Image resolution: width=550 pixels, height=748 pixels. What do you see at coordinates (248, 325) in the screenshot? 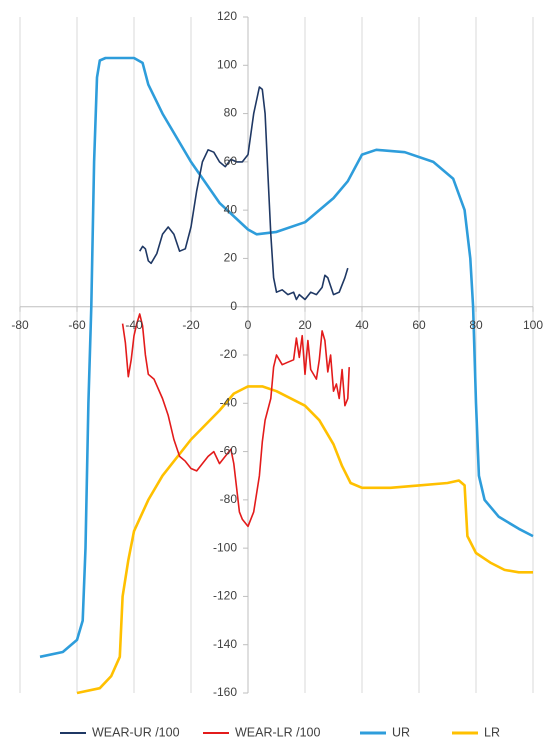
I see `x-tick-label: 0` at bounding box center [248, 325].